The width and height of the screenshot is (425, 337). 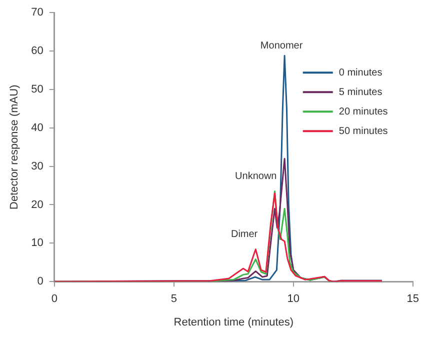 I want to click on legend-label: 50 minutes, so click(x=363, y=131).